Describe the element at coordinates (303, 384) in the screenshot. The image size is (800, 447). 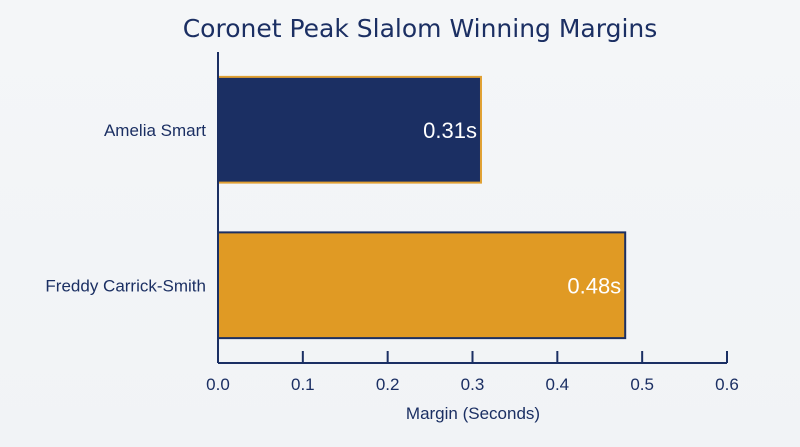
I see `x-tick-label-1: 0.1` at that location.